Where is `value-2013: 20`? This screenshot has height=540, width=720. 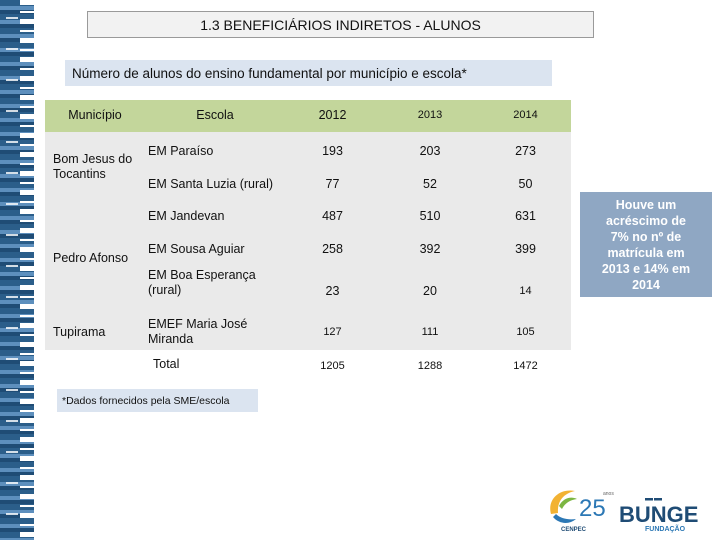 value-2013: 20 is located at coordinates (430, 291).